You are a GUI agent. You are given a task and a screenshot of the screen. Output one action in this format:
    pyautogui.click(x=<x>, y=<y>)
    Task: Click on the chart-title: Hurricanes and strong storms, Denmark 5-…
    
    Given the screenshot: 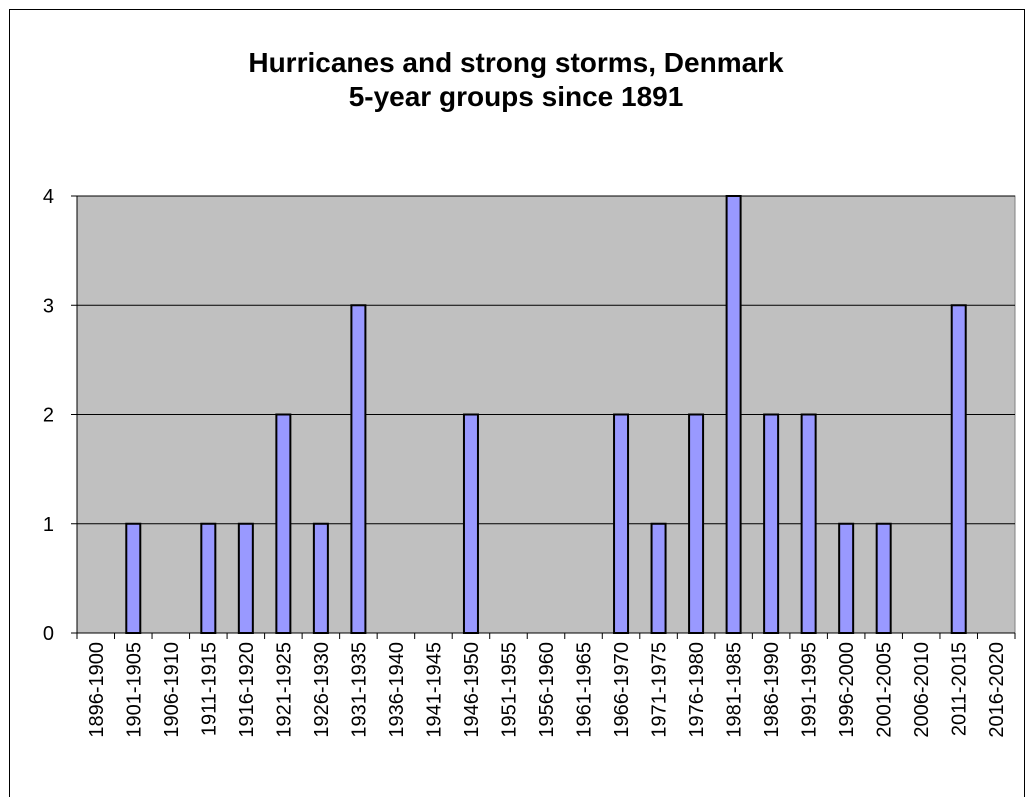 What is the action you would take?
    pyautogui.click(x=513, y=80)
    